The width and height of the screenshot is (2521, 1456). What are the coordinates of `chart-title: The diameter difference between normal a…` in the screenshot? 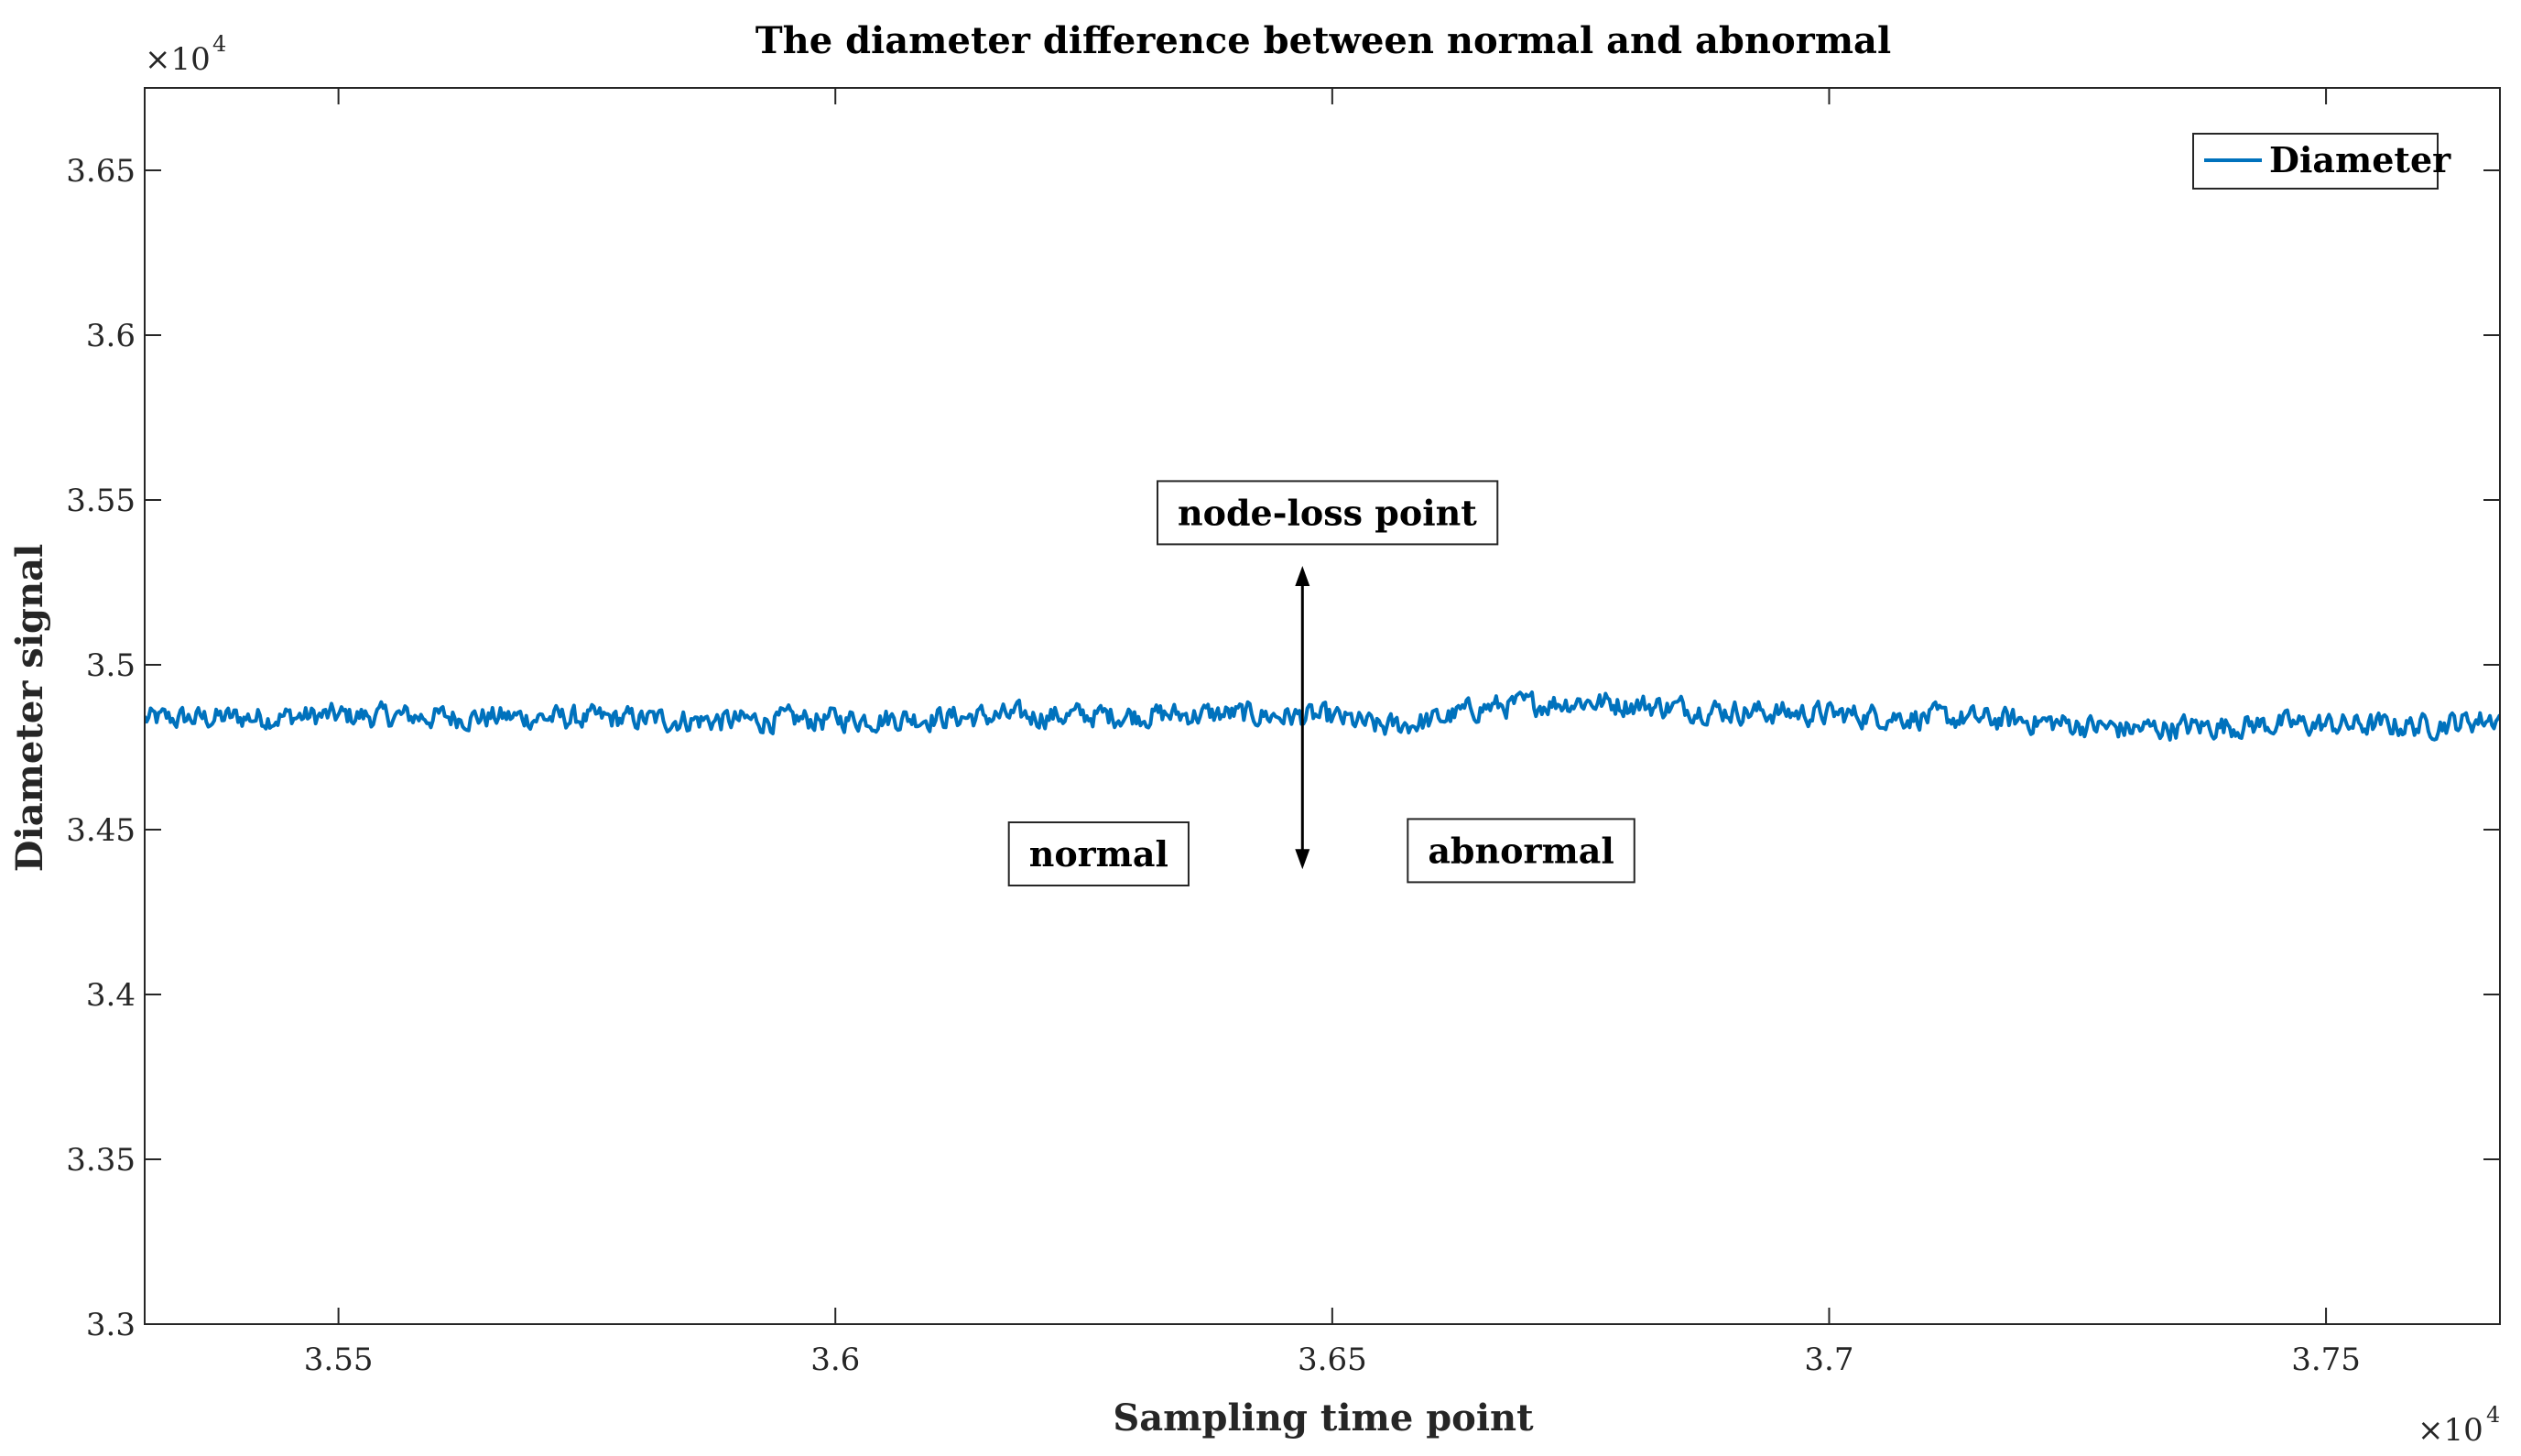 It's located at (1323, 40).